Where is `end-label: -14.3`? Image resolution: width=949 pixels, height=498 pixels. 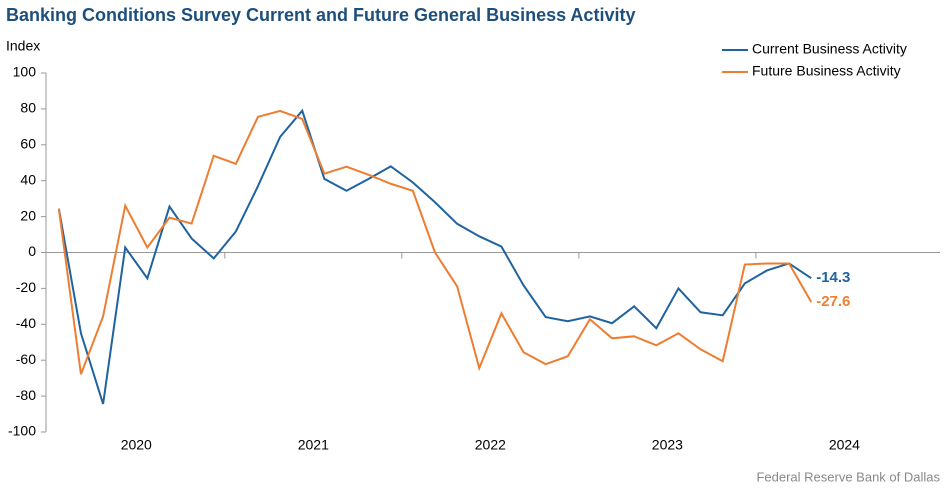
end-label: -14.3 is located at coordinates (833, 277).